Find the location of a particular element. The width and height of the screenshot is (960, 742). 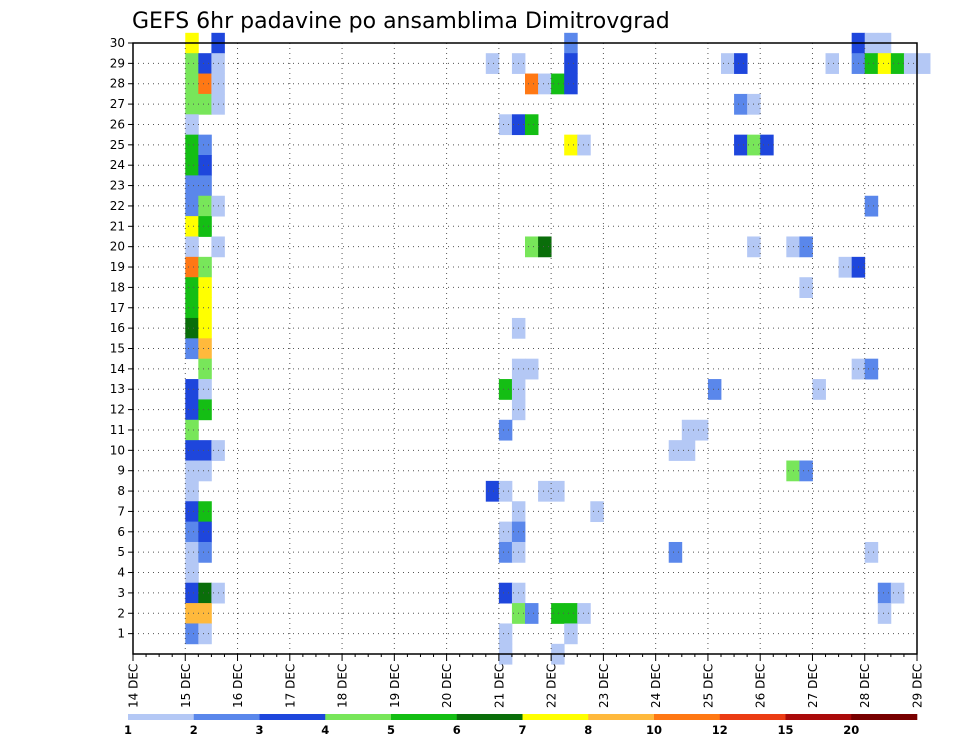

y-tick-label: 23 is located at coordinates (117, 186).